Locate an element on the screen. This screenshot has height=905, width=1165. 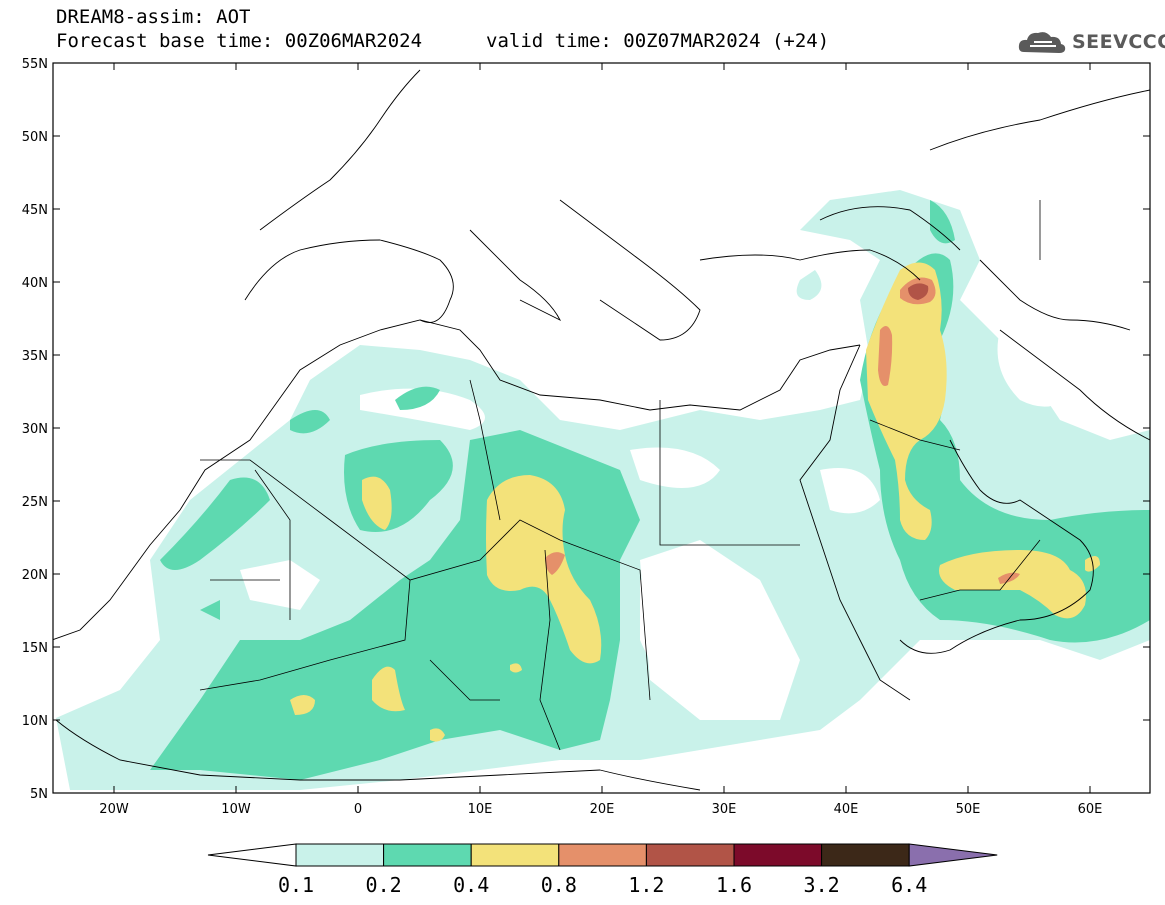
colorbar-low-arrow is located at coordinates (252, 855).